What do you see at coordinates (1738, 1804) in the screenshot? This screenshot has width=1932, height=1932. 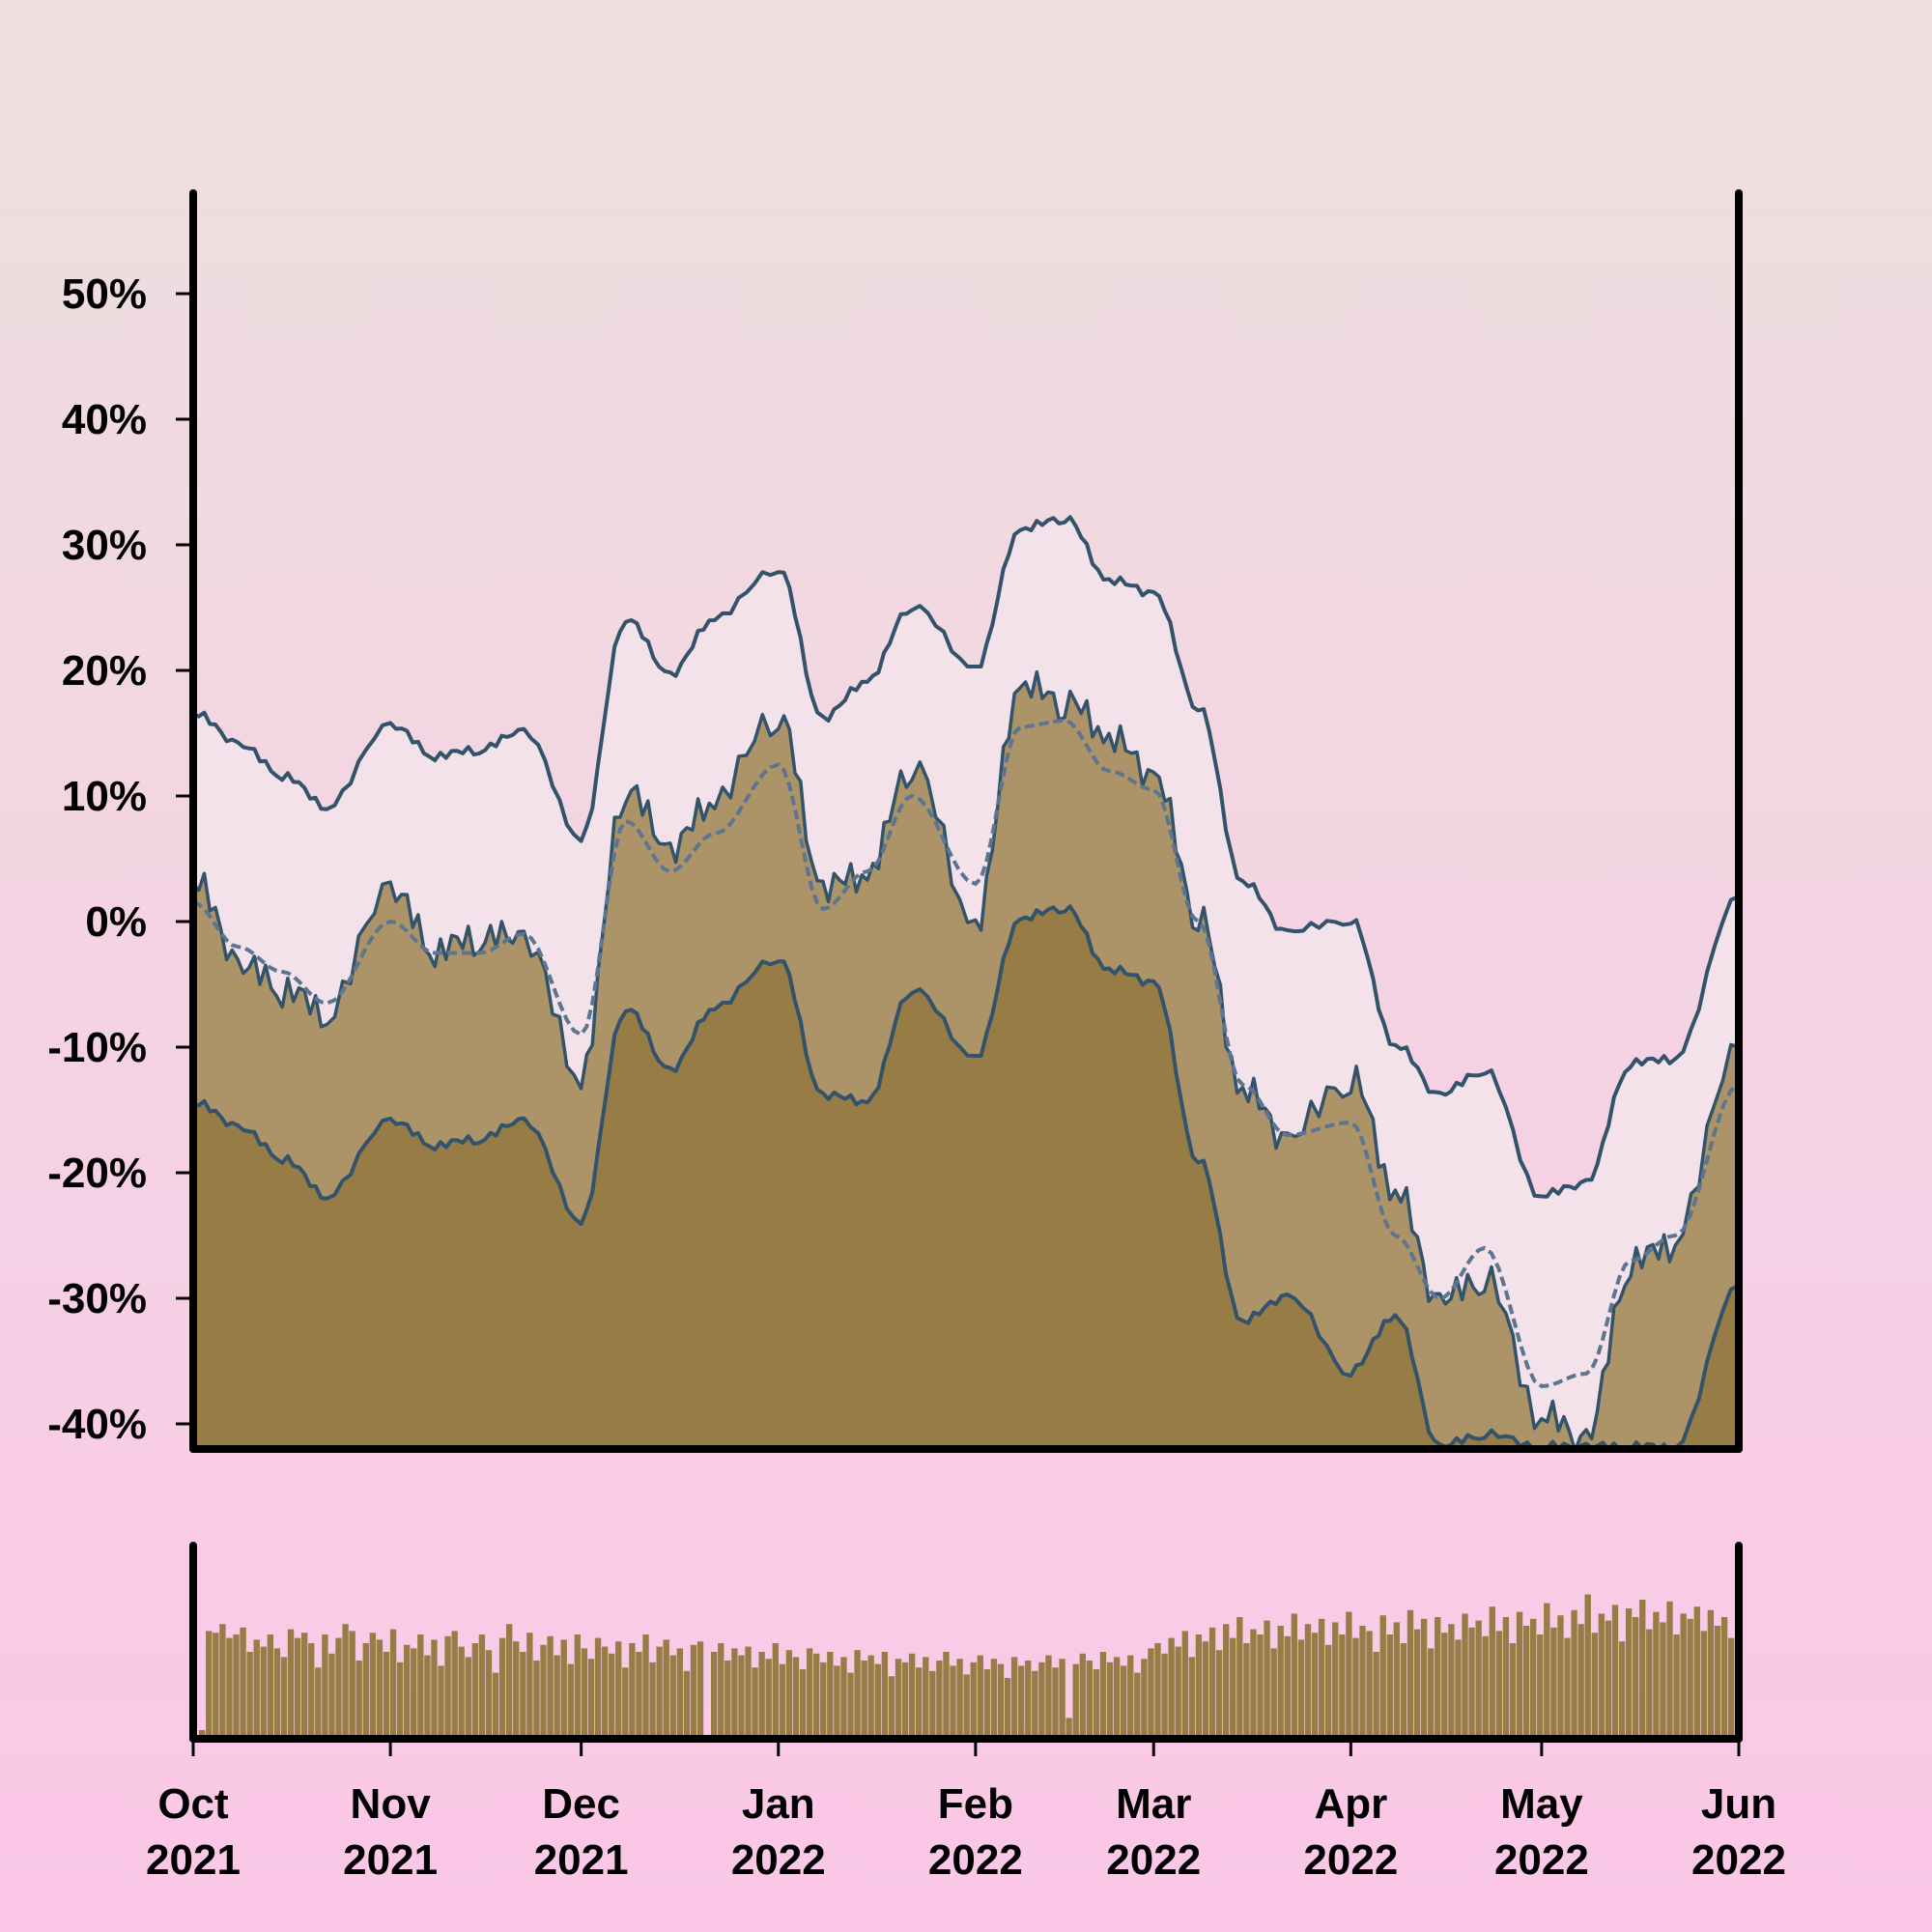 I see `x-tick-label-month: Jun` at bounding box center [1738, 1804].